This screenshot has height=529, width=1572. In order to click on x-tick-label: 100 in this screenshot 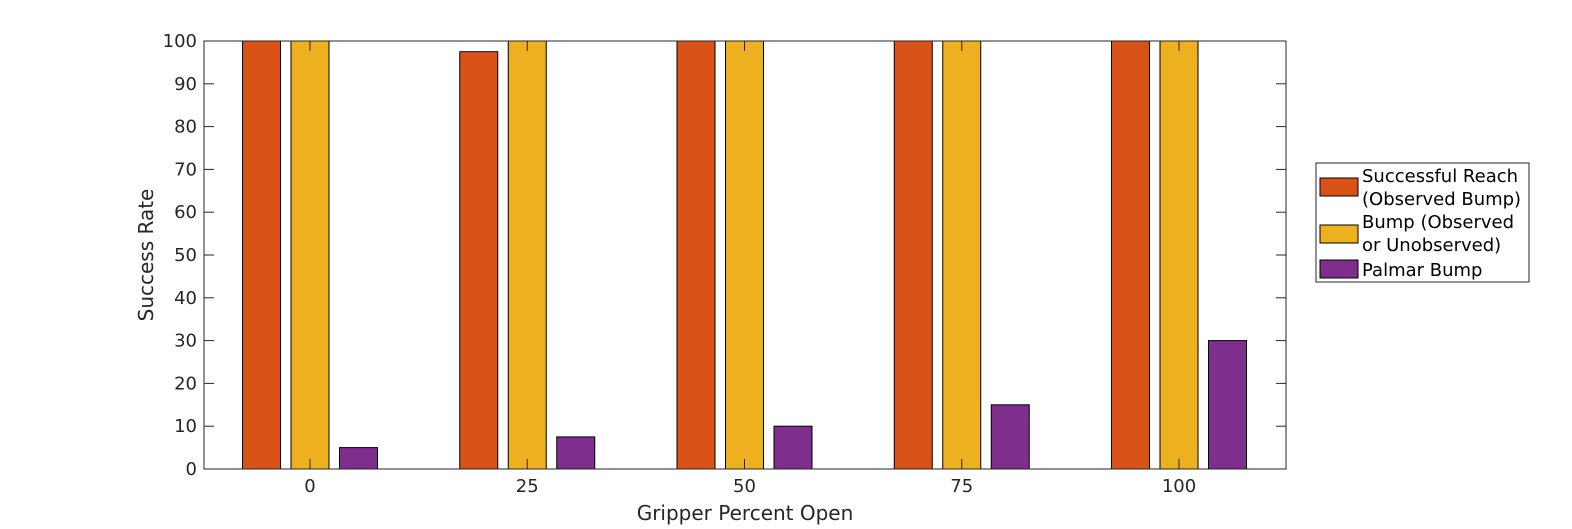, I will do `click(1179, 486)`.